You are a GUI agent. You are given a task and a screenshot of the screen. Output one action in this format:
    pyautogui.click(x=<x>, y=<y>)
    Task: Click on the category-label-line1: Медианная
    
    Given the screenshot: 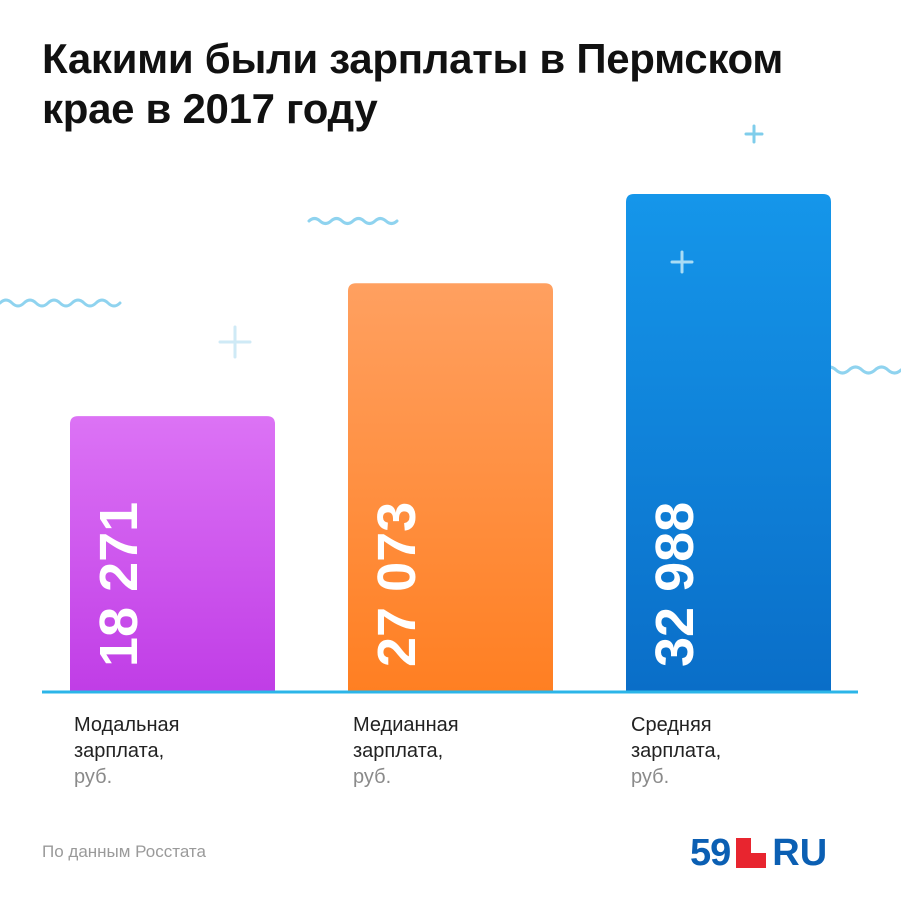 What is the action you would take?
    pyautogui.click(x=406, y=725)
    